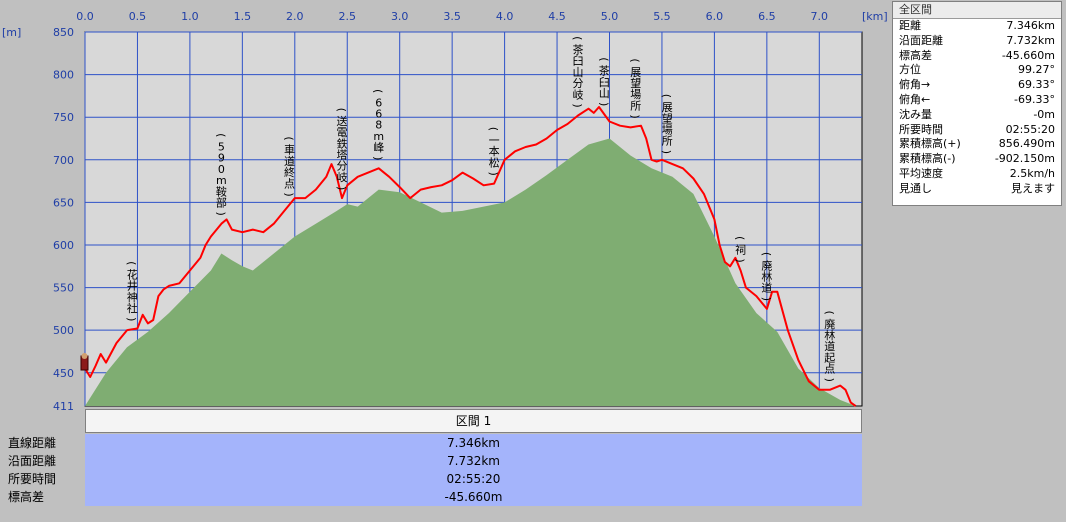  Describe the element at coordinates (915, 114) in the screenshot. I see `stat-label: 沈み量` at that location.